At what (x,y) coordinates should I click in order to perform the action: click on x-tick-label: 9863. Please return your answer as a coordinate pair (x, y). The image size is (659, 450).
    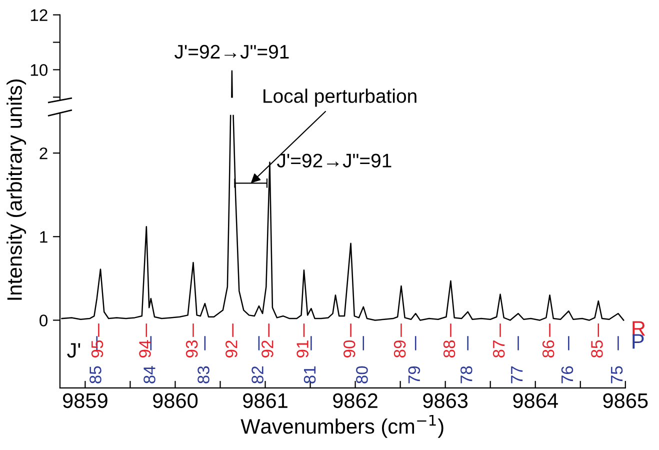
    Looking at the image, I should click on (445, 400).